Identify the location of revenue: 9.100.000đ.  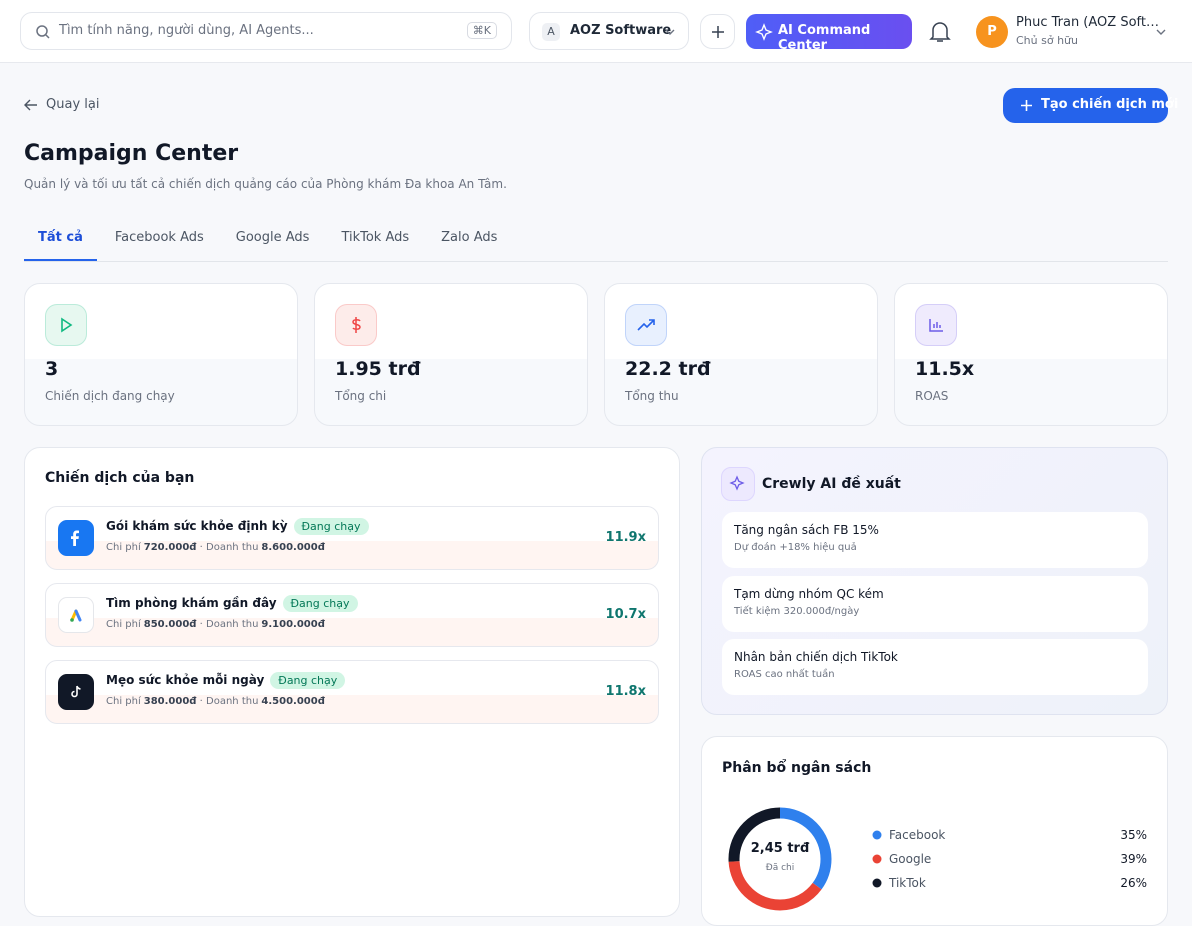
(293, 624).